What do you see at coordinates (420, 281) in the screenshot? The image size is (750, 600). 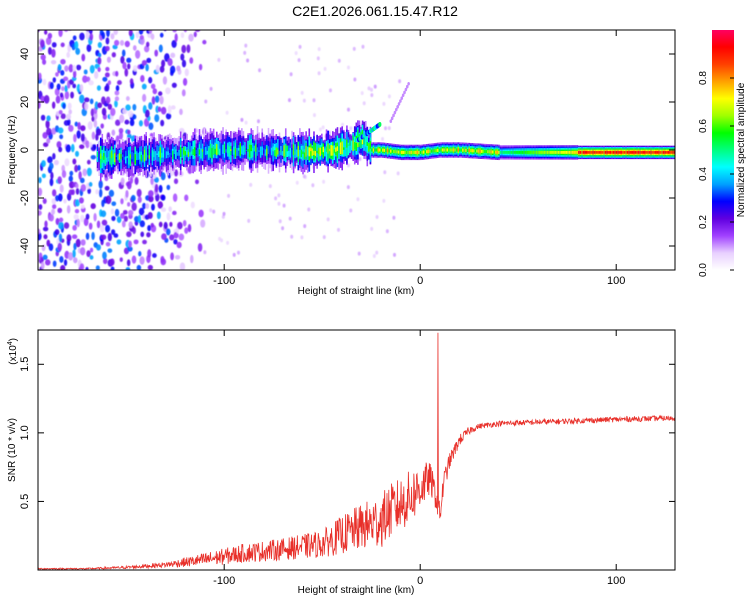 I see `spectrogram-x-tick-label: 0` at bounding box center [420, 281].